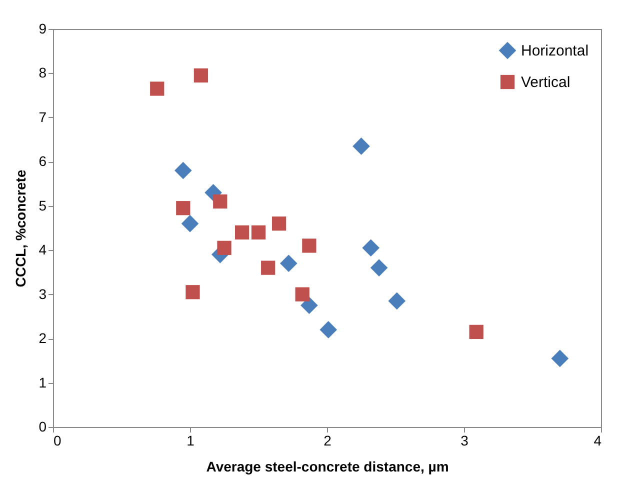  What do you see at coordinates (42, 205) in the screenshot?
I see `y-tick-label: 5` at bounding box center [42, 205].